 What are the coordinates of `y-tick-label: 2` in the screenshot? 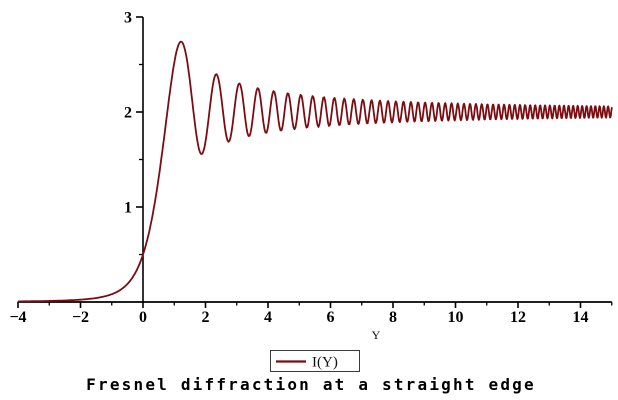 It's located at (128, 113).